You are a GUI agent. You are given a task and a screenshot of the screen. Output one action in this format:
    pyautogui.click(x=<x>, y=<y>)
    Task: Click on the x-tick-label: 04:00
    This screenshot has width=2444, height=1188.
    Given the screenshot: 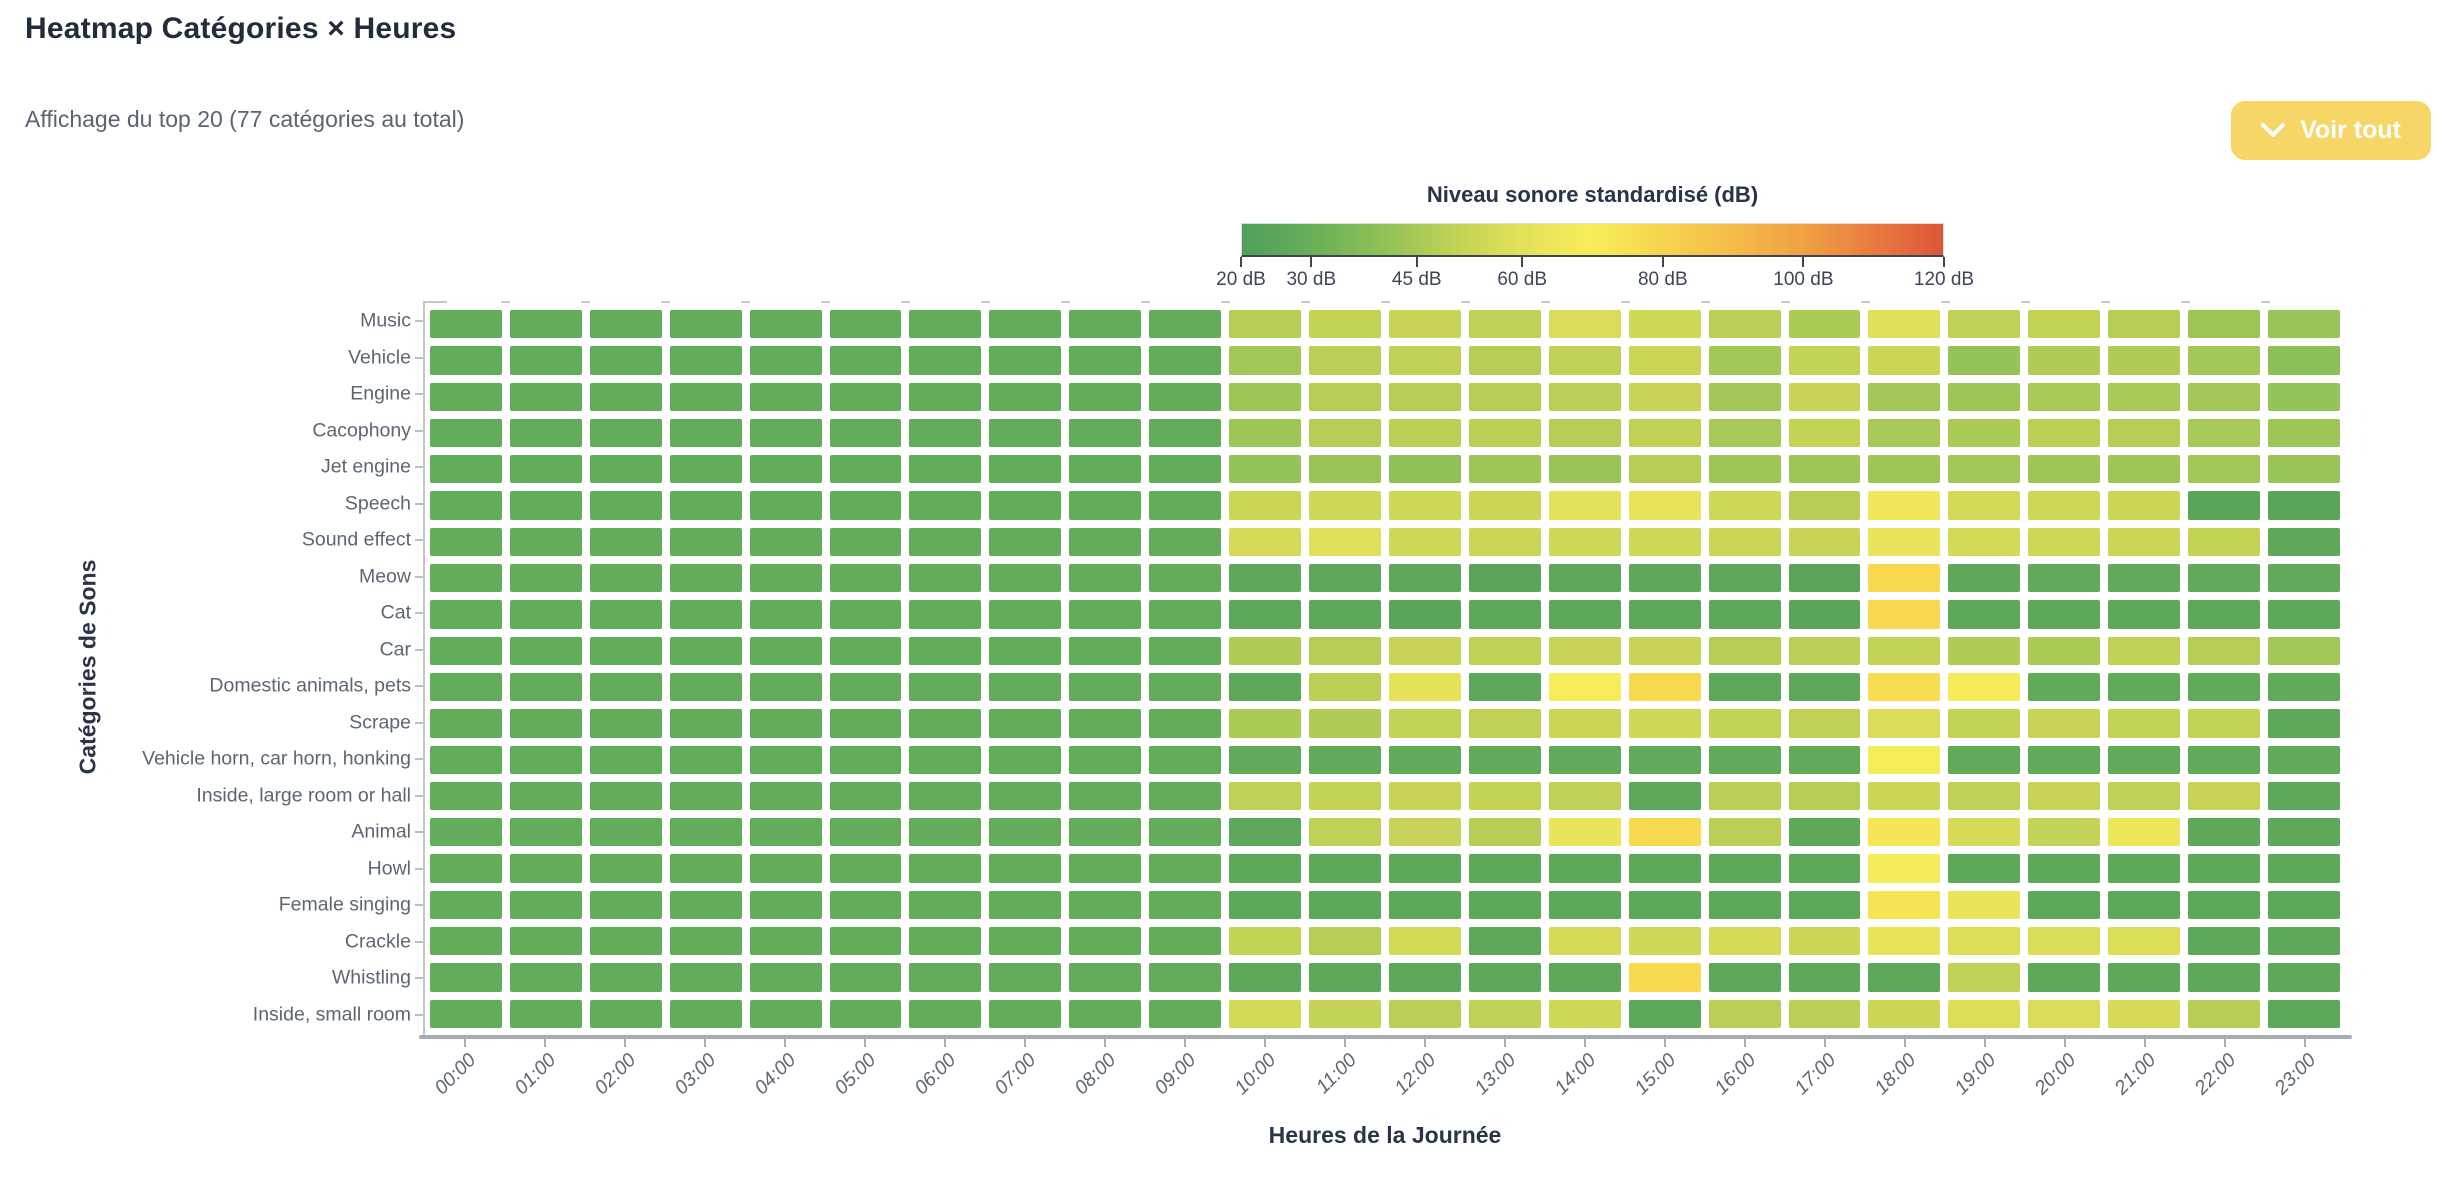 What is the action you would take?
    pyautogui.click(x=775, y=1074)
    